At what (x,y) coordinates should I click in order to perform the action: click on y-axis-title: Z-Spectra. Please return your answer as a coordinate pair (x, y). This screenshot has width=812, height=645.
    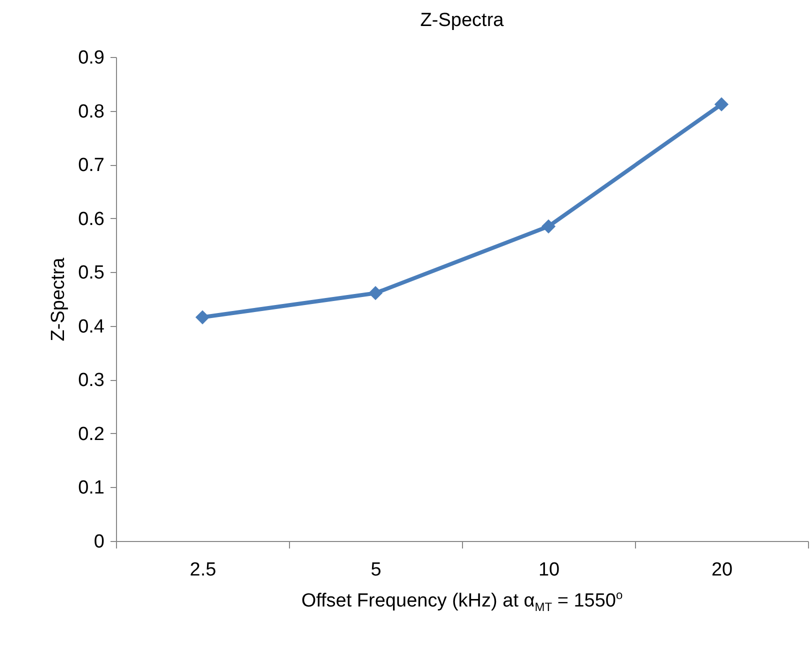
    Looking at the image, I should click on (59, 299).